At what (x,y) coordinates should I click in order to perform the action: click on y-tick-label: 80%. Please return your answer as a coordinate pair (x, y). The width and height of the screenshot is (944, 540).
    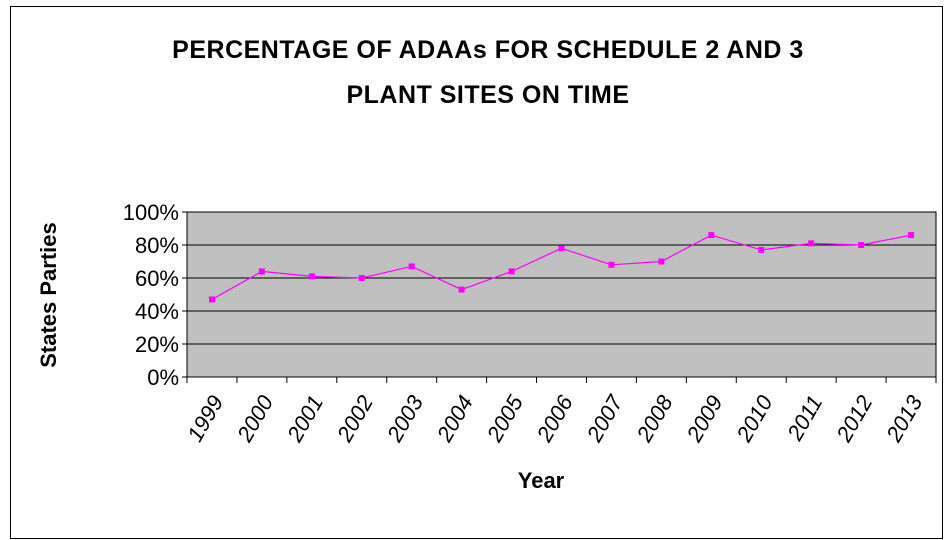
    Looking at the image, I should click on (157, 245).